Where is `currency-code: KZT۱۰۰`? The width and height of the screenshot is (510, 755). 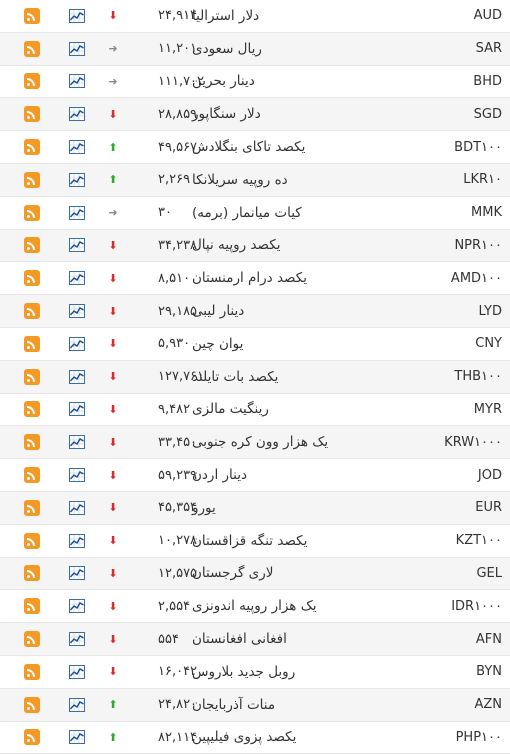 currency-code: KZT۱۰۰ is located at coordinates (478, 541).